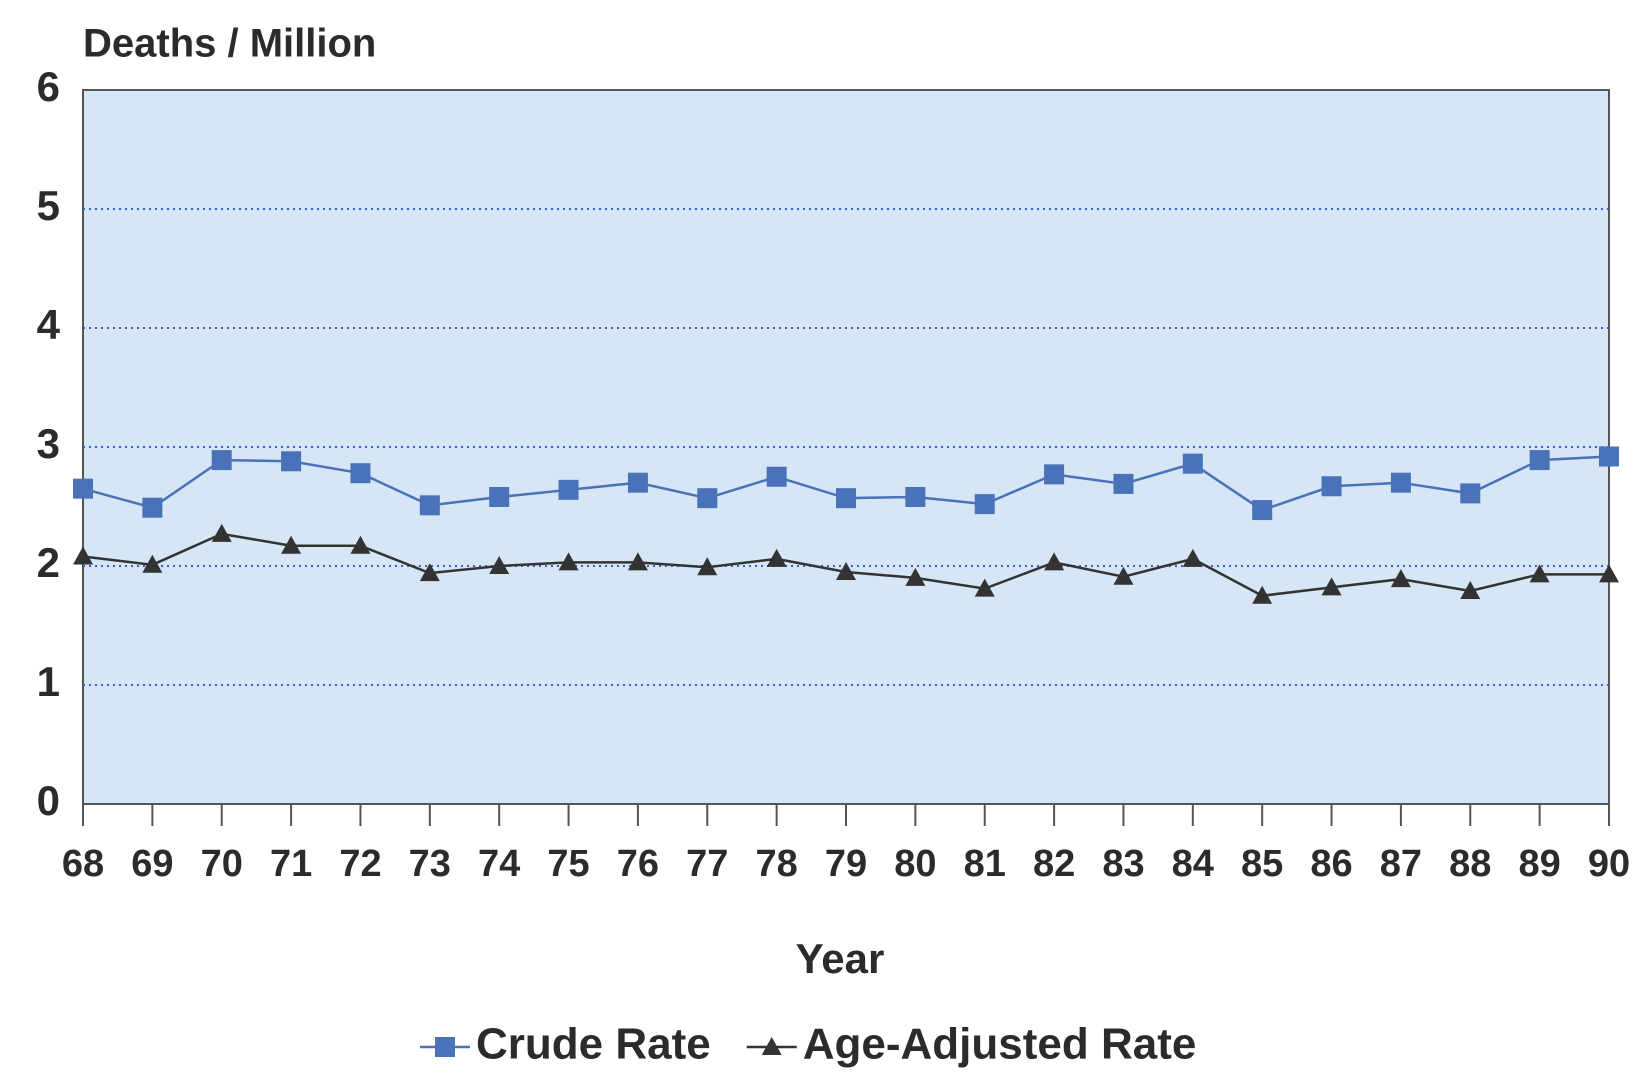  What do you see at coordinates (1470, 864) in the screenshot?
I see `x-tick-label: 88` at bounding box center [1470, 864].